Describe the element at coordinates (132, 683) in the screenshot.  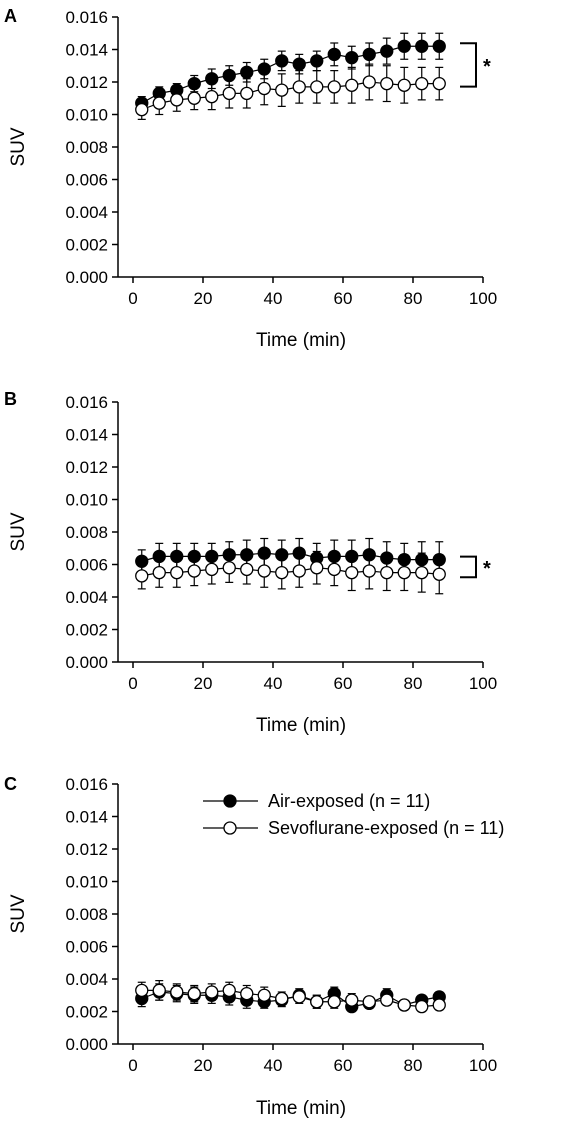
I see `x-tick-label: 0` at that location.